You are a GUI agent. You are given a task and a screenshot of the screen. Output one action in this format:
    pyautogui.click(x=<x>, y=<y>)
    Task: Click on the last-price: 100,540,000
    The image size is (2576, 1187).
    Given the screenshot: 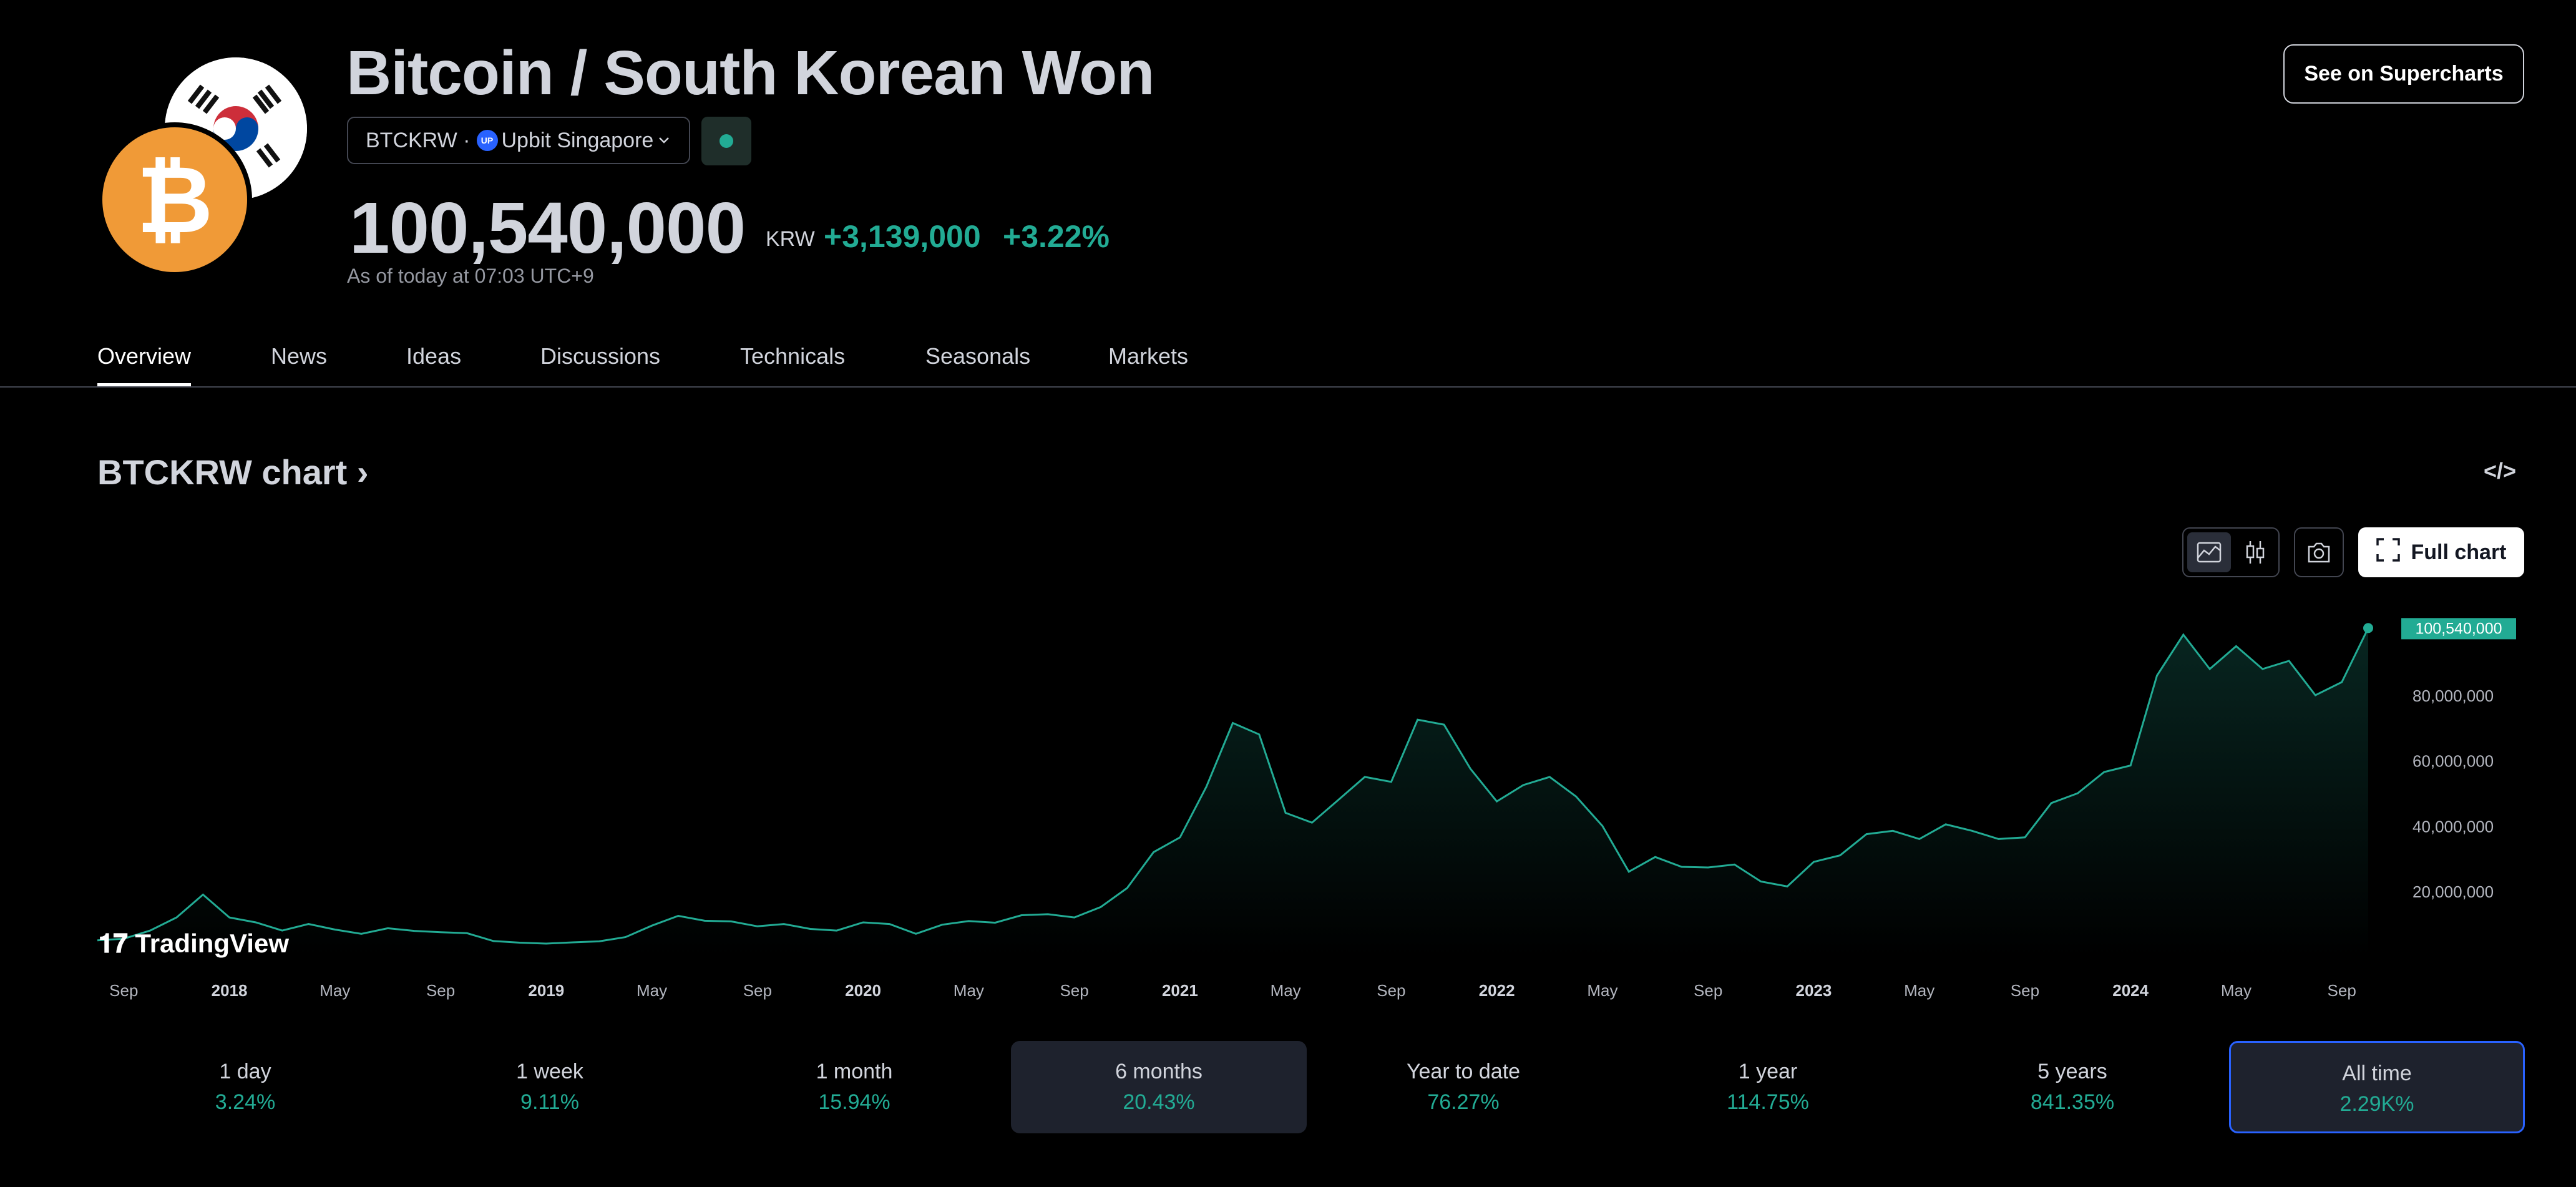 What is the action you would take?
    pyautogui.click(x=547, y=228)
    